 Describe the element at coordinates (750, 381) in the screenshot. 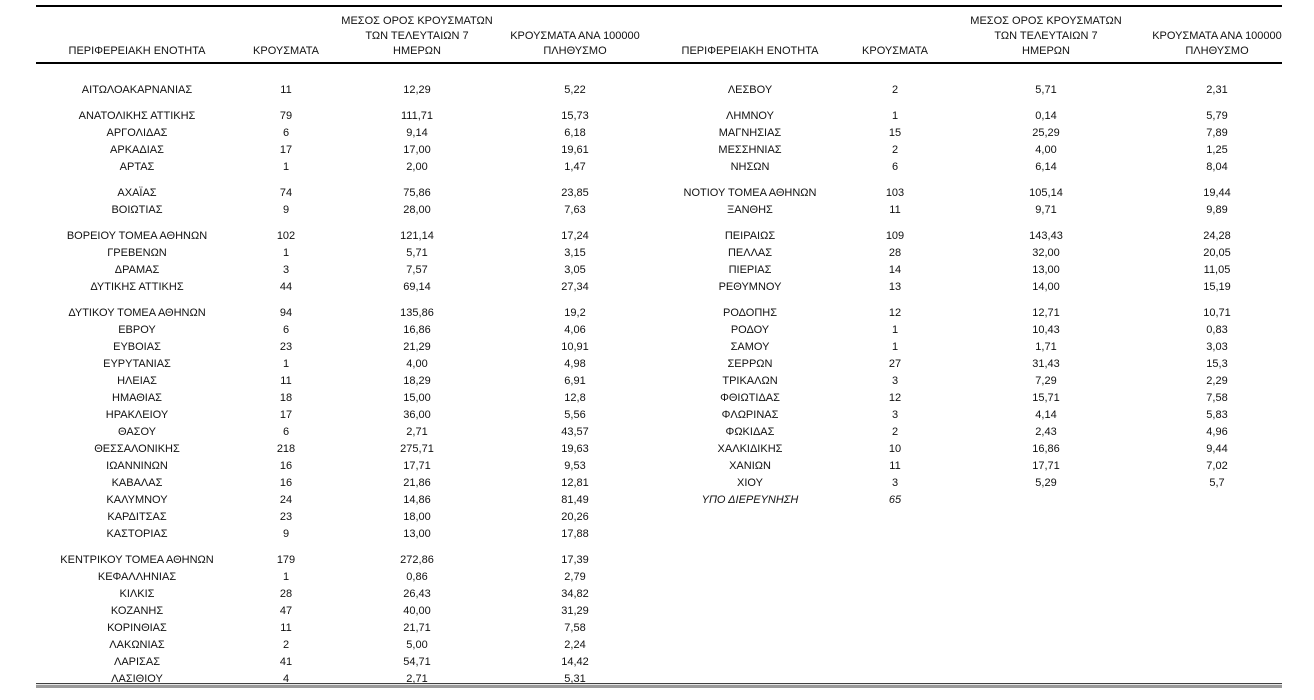

I see `region-cell: ΤΡΙΚΑΛΩΝ` at that location.